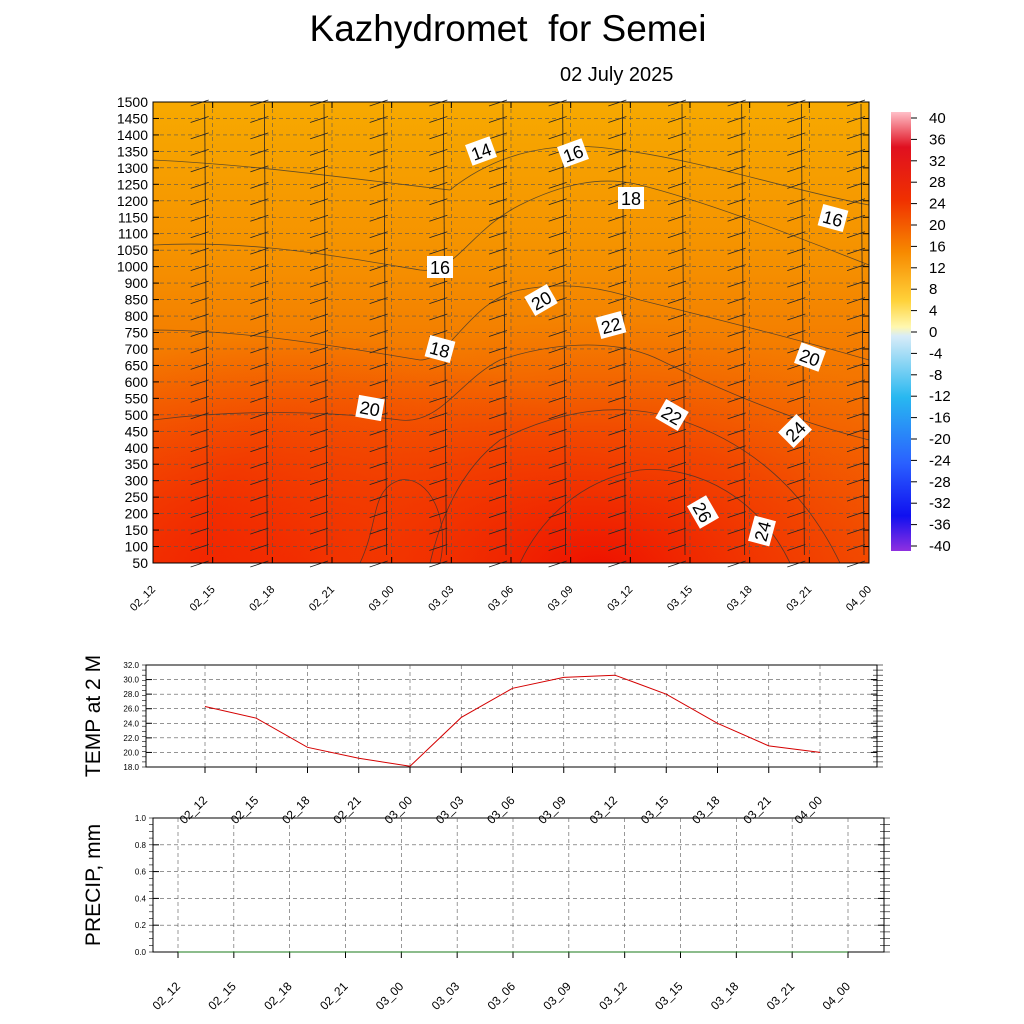  Describe the element at coordinates (604, 810) in the screenshot. I see `x-tick-label: 03_12` at that location.